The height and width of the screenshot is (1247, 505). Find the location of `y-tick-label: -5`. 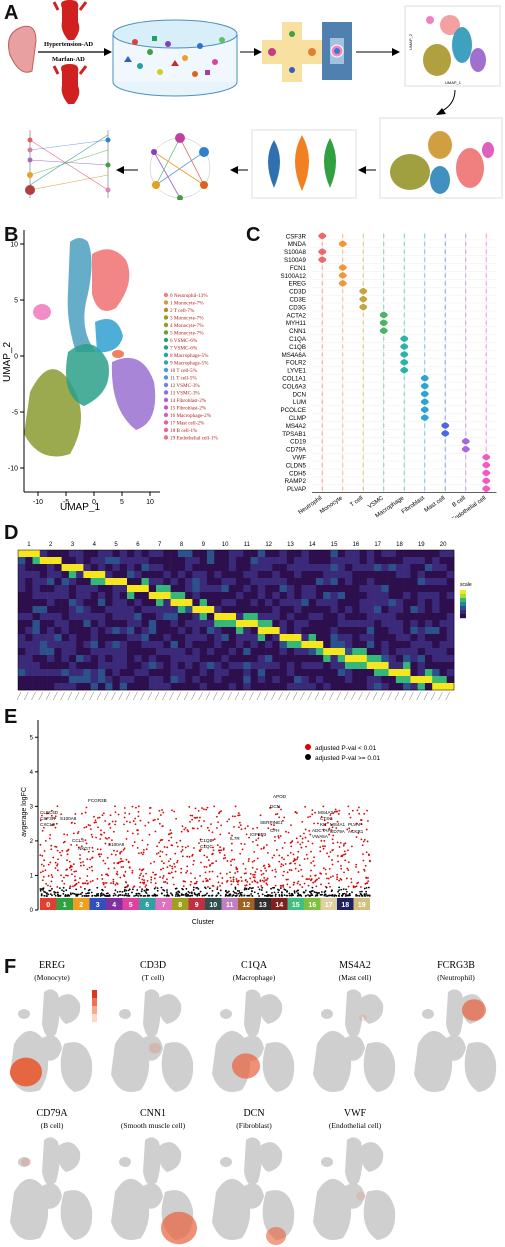

y-tick-label: -5 is located at coordinates (15, 413).